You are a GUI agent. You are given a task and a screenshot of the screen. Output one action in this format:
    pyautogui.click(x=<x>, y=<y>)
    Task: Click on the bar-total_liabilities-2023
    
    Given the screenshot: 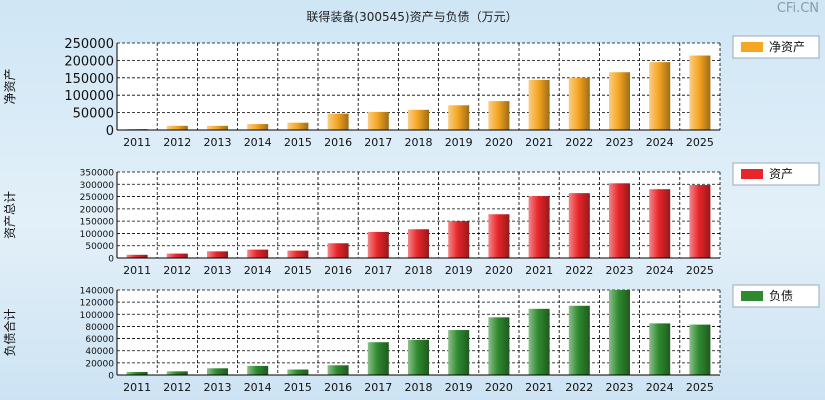 What is the action you would take?
    pyautogui.click(x=619, y=332)
    